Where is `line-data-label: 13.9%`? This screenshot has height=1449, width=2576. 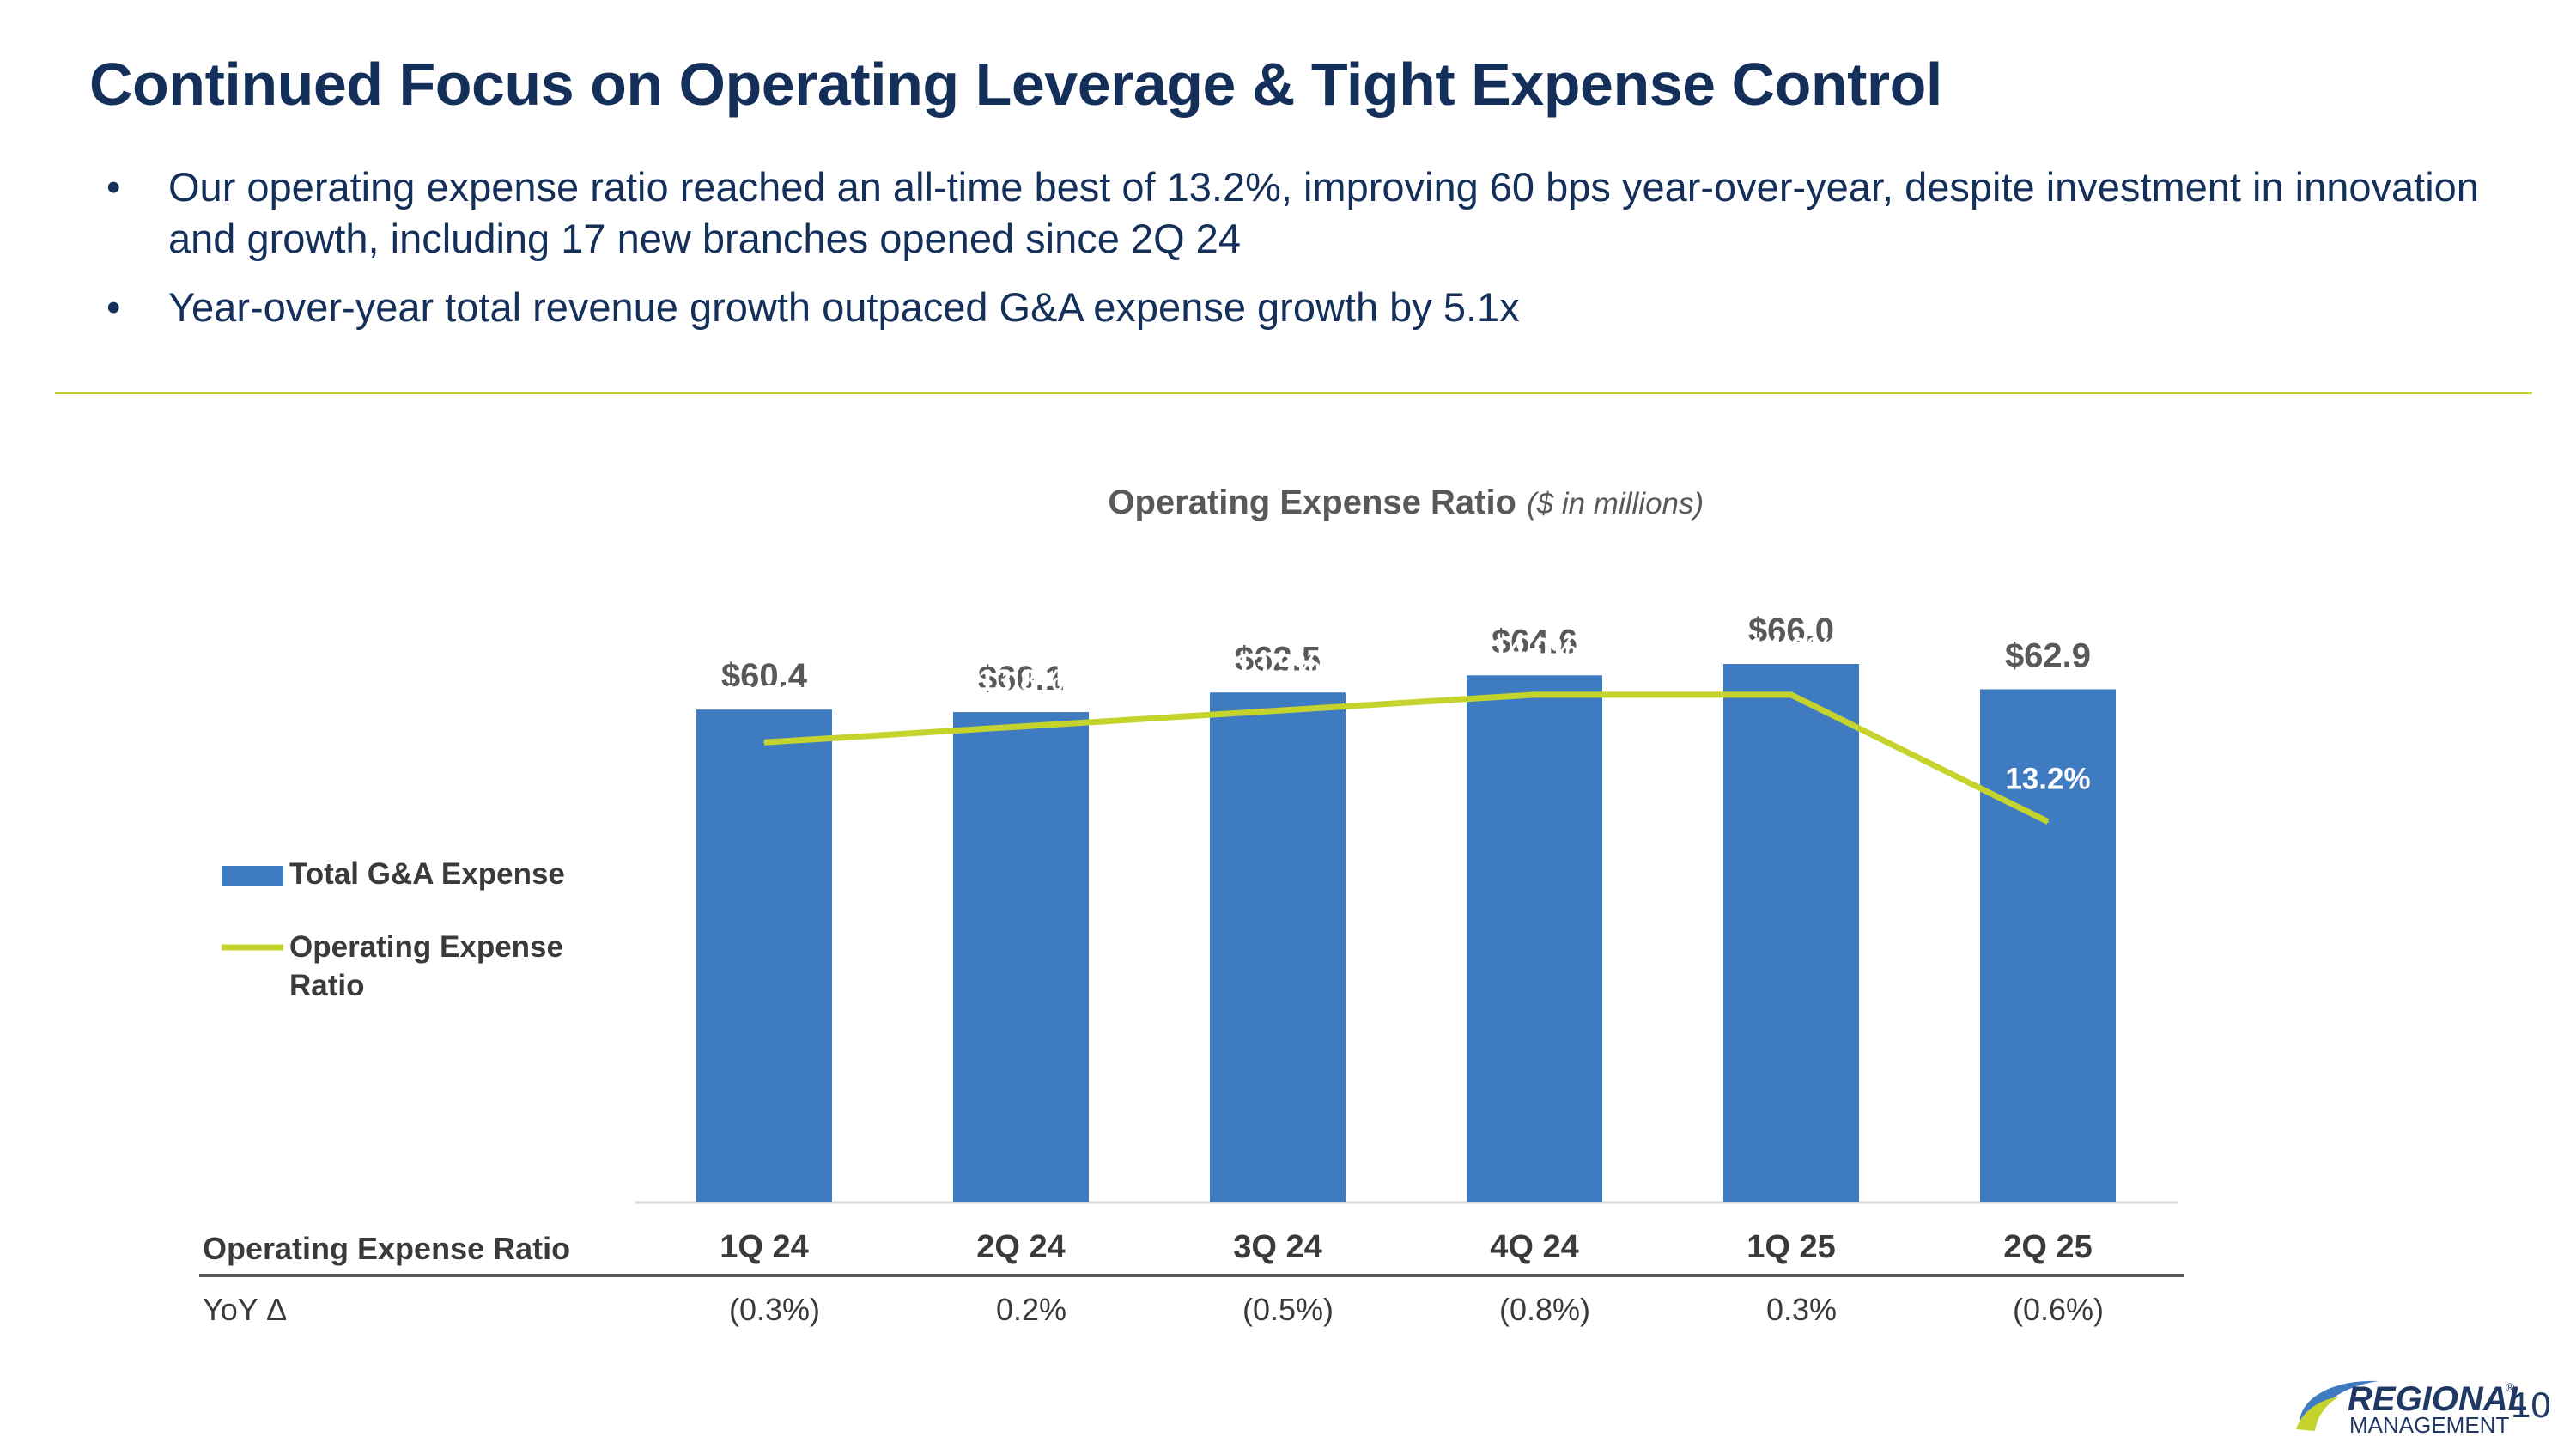 line-data-label: 13.9% is located at coordinates (1277, 664).